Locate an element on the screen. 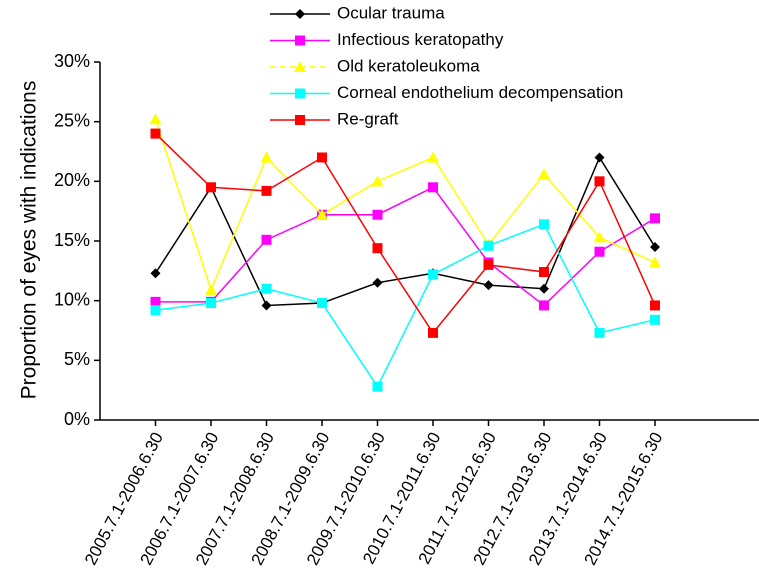  legend-label: Infectious keratopathy is located at coordinates (420, 39).